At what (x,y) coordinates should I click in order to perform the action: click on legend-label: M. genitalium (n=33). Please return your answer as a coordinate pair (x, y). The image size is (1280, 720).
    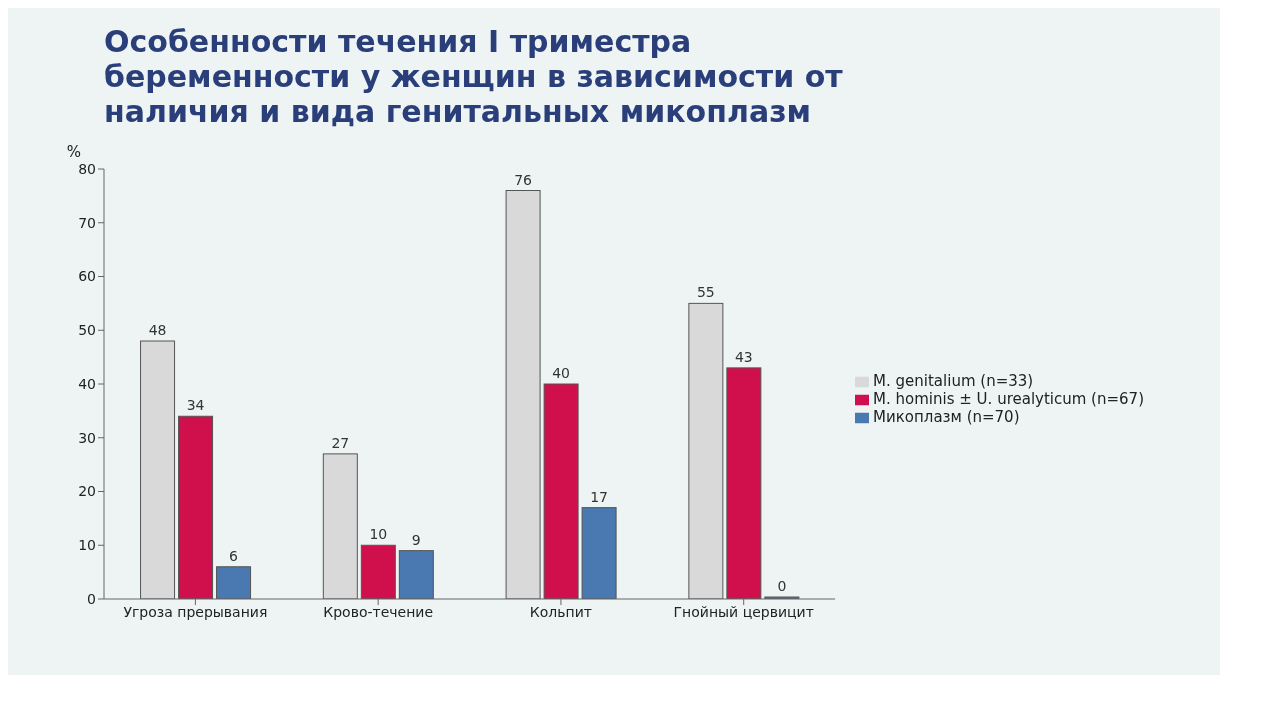
    Looking at the image, I should click on (953, 381).